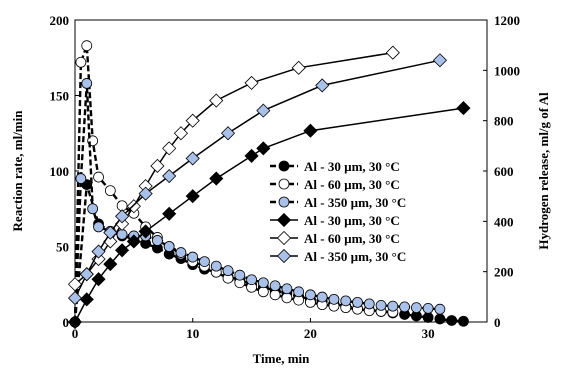 The height and width of the screenshot is (368, 564). I want to click on left-tick-label: 50, so click(62, 247).